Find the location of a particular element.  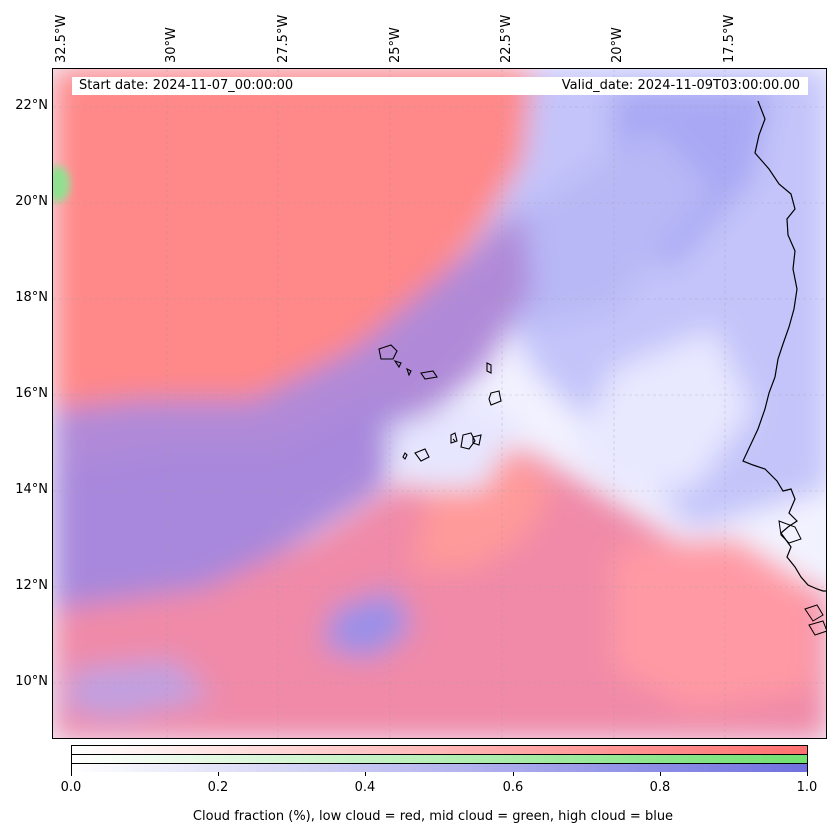

lat-label: 18°N is located at coordinates (31, 297).